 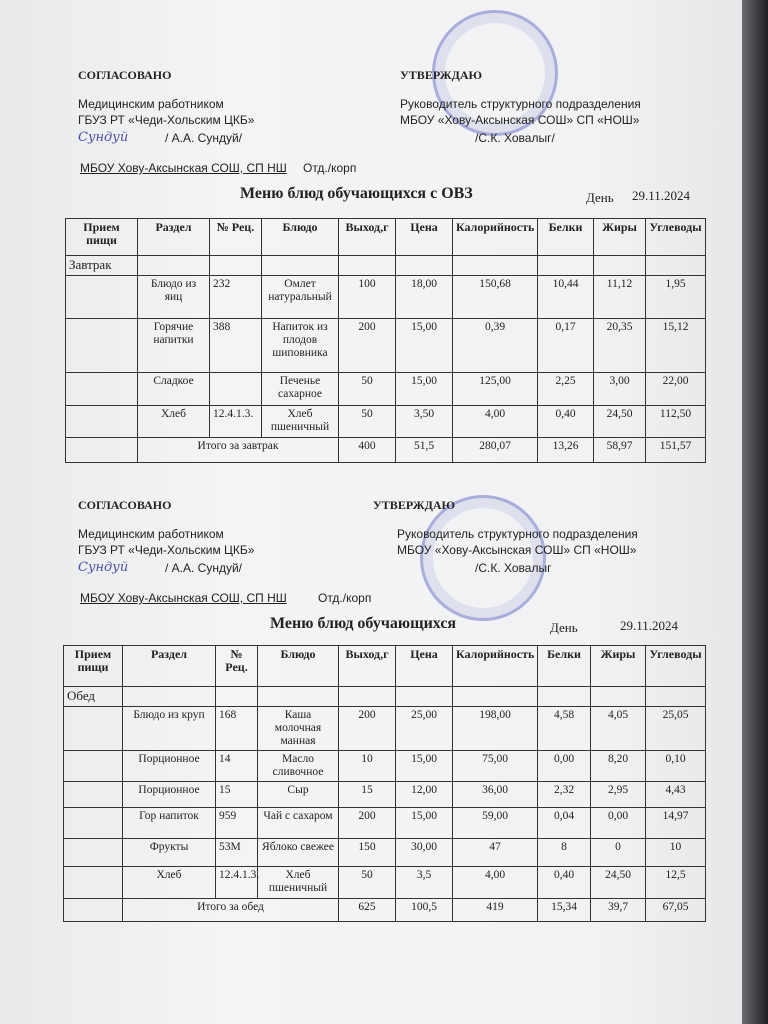 What do you see at coordinates (495, 450) in the screenshot?
I see `total-value: 280,07` at bounding box center [495, 450].